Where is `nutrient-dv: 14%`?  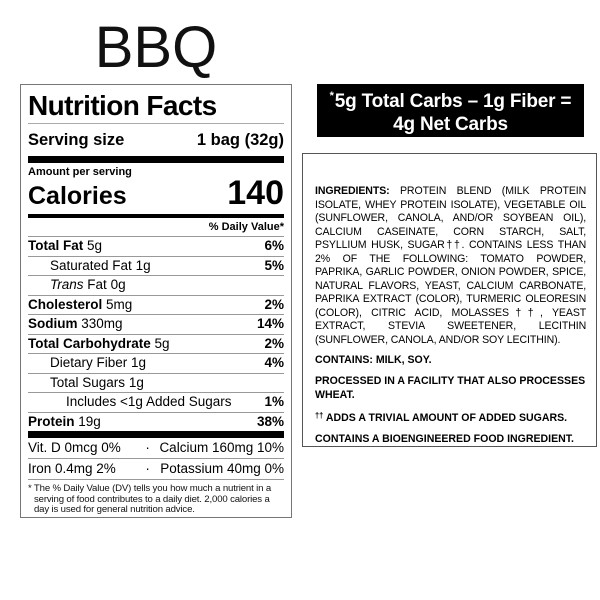
nutrient-dv: 14% is located at coordinates (270, 323).